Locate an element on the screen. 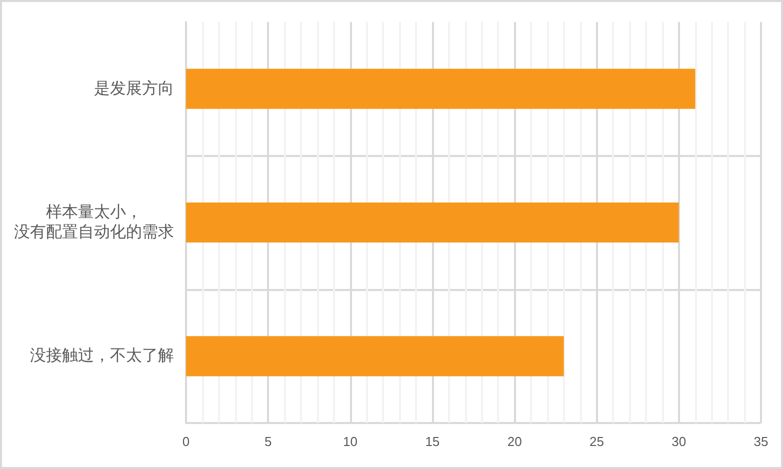 This screenshot has width=783, height=469. x-tick-label: 0 is located at coordinates (186, 441).